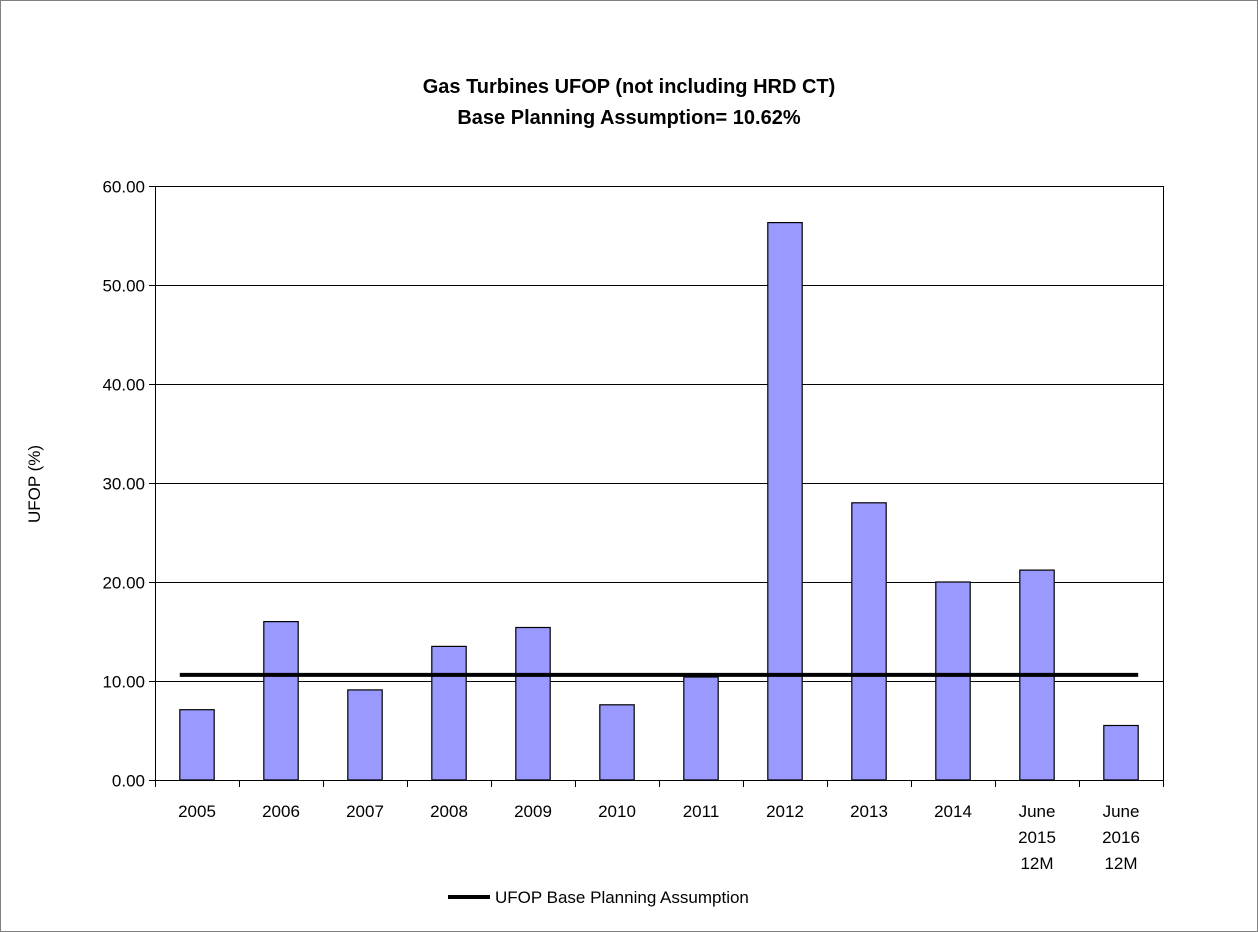  I want to click on y-tick-label: 10.00, so click(123, 682).